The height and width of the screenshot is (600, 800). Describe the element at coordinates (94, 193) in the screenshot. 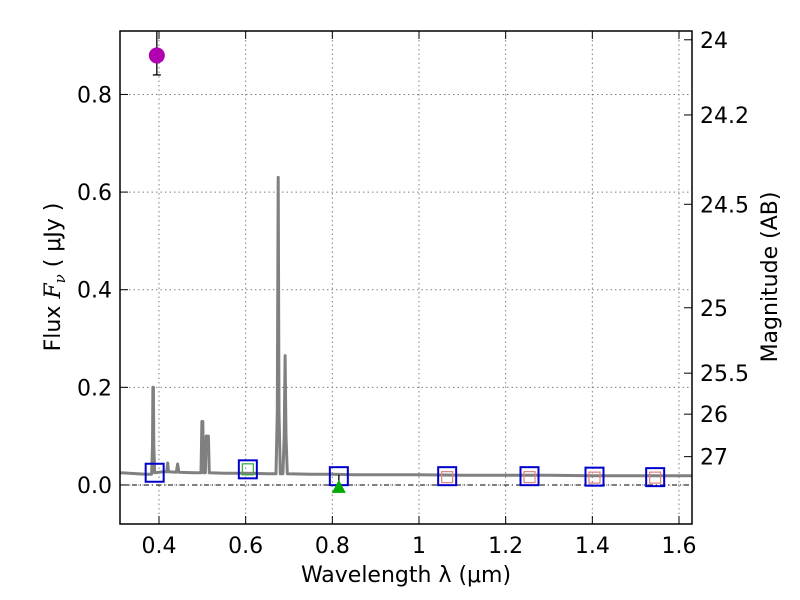

I see `y-tick-label-3: 0.6` at that location.